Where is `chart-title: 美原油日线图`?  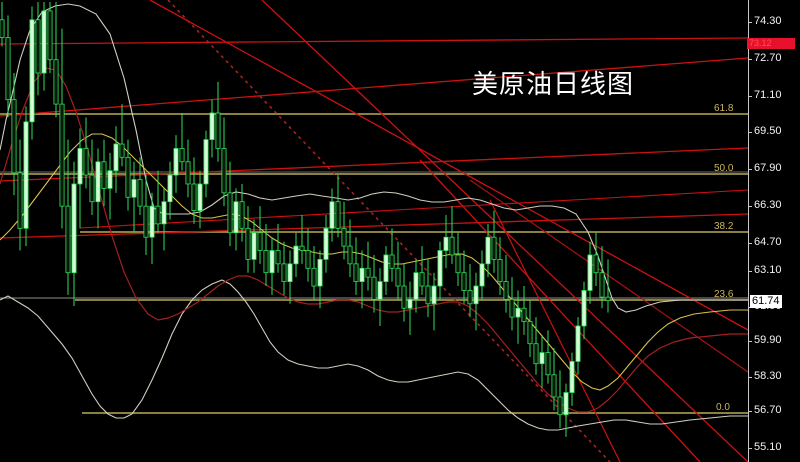
chart-title: 美原油日线图 is located at coordinates (553, 85).